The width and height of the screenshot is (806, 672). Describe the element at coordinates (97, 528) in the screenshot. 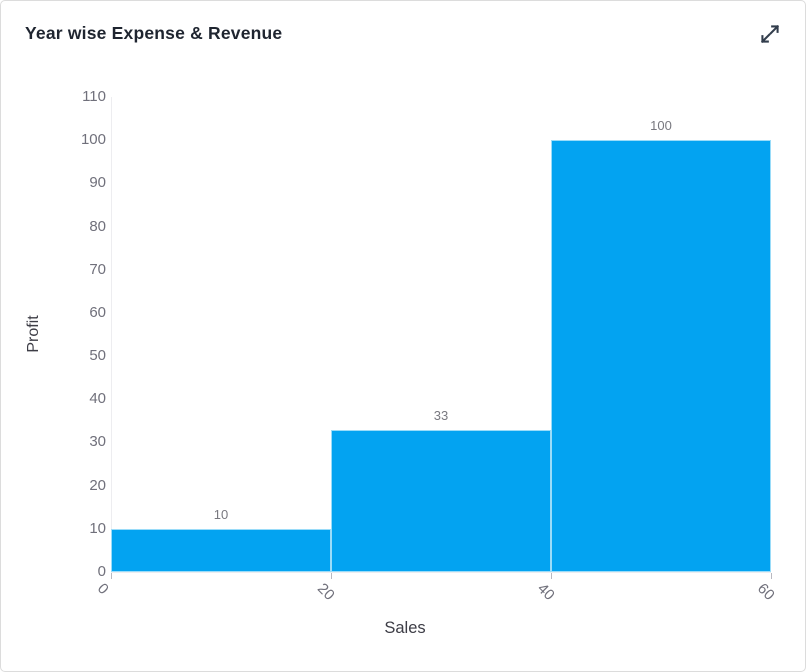

I see `y-tick-label: 10` at that location.